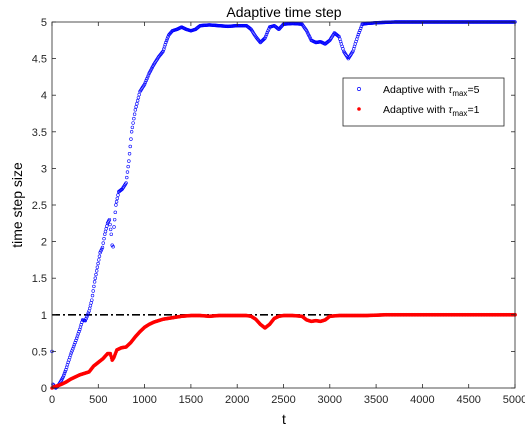 This screenshot has width=525, height=429. Describe the element at coordinates (431, 91) in the screenshot. I see `legend-label: Adaptive with τmax=5` at that location.